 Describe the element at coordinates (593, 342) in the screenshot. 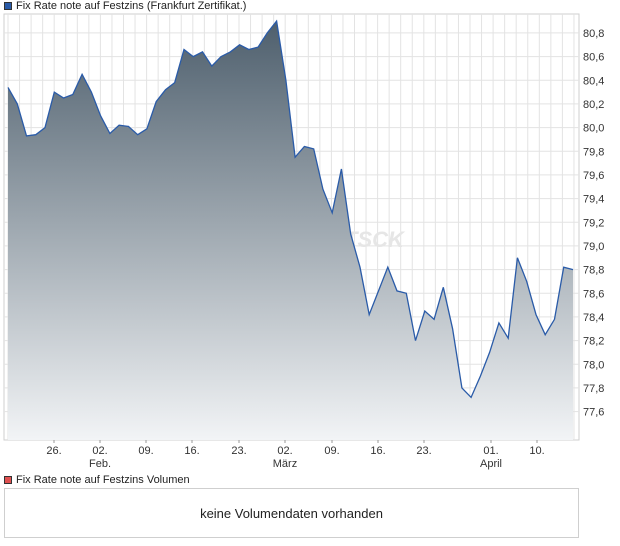

I see `y-tick-label: 78,2` at that location.